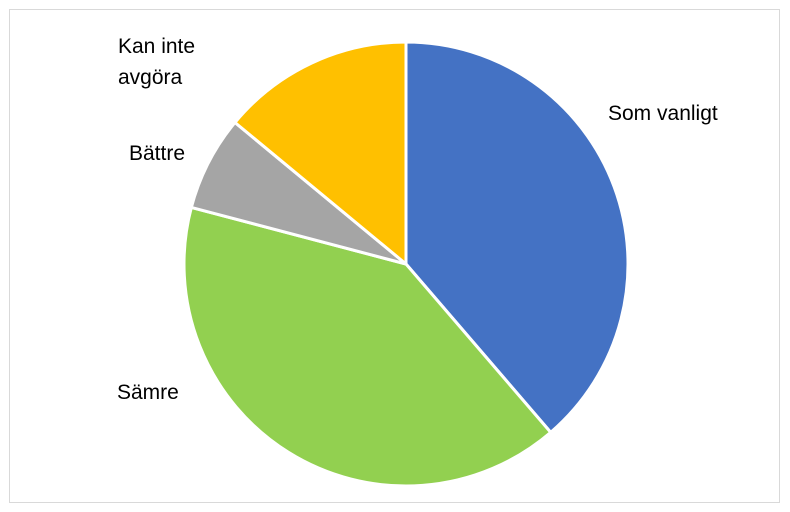 Image resolution: width=790 pixels, height=512 pixels. Describe the element at coordinates (148, 392) in the screenshot. I see `slice-label-samre: Sämre` at that location.